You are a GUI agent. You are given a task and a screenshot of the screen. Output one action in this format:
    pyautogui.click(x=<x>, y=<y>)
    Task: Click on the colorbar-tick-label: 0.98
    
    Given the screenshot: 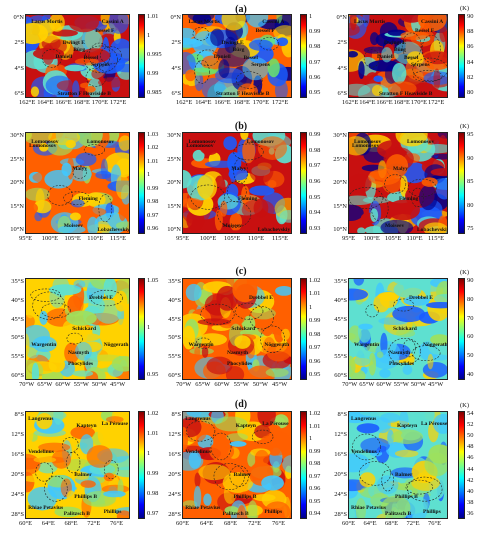 What is the action you would take?
    pyautogui.click(x=315, y=334)
    